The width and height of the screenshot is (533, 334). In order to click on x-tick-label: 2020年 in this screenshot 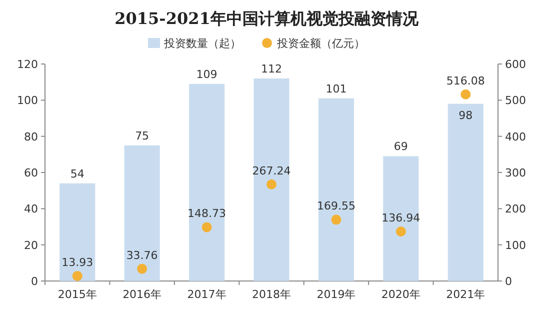, I will do `click(400, 294)`.